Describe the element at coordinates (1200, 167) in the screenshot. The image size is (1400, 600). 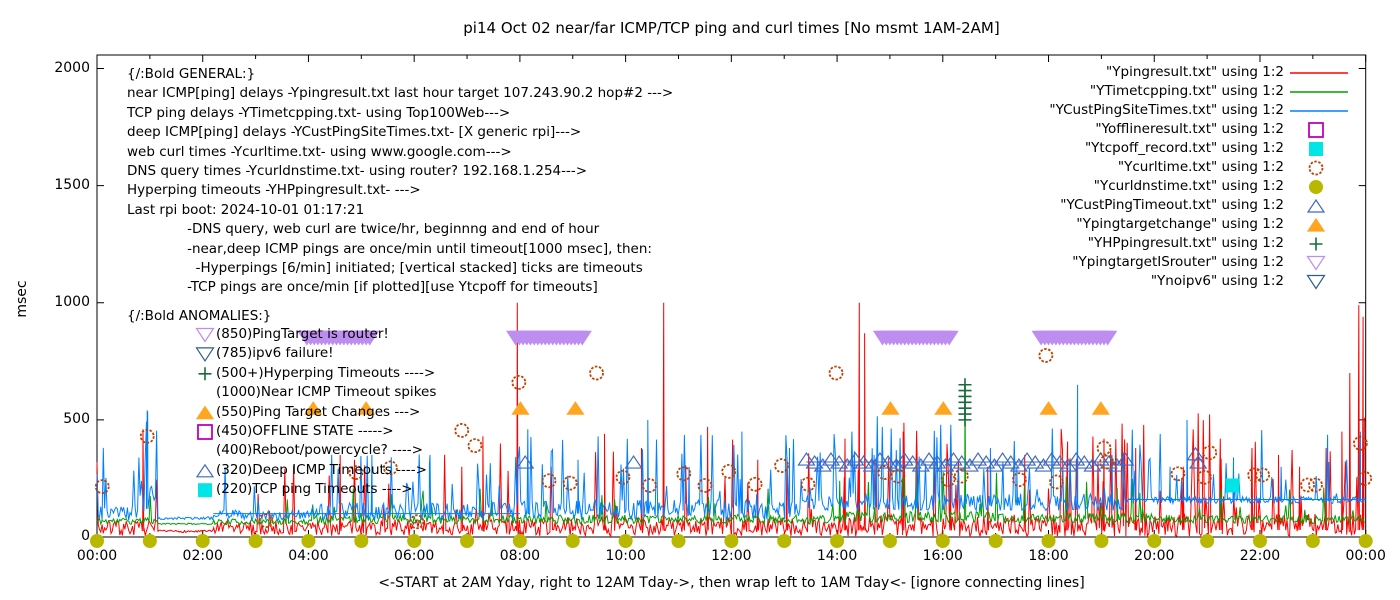
I see `legend-label: "Ycurltime.txt" using 1:2` at that location.